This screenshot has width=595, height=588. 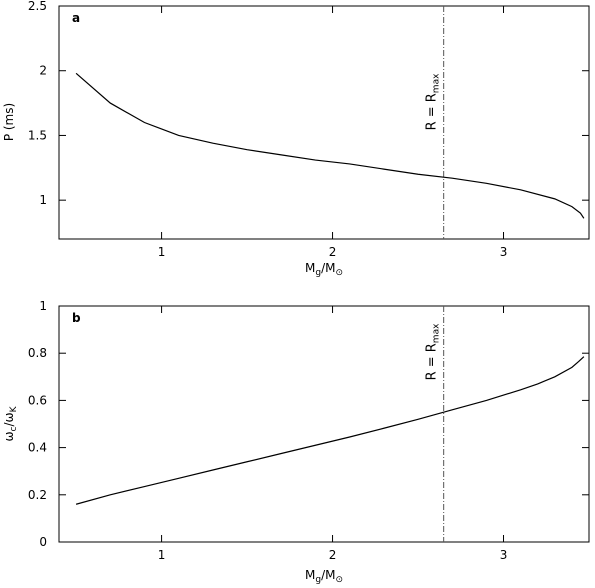 What do you see at coordinates (339, 273) in the screenshot?
I see `panel-a-xlabel-sun: ⊙` at bounding box center [339, 273].